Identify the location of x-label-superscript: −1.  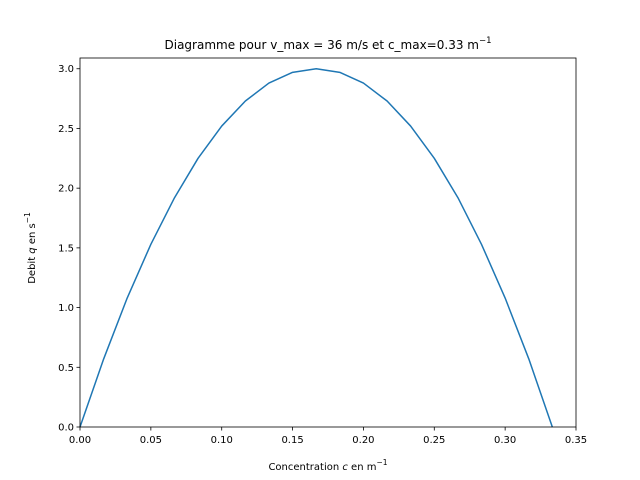
(381, 462).